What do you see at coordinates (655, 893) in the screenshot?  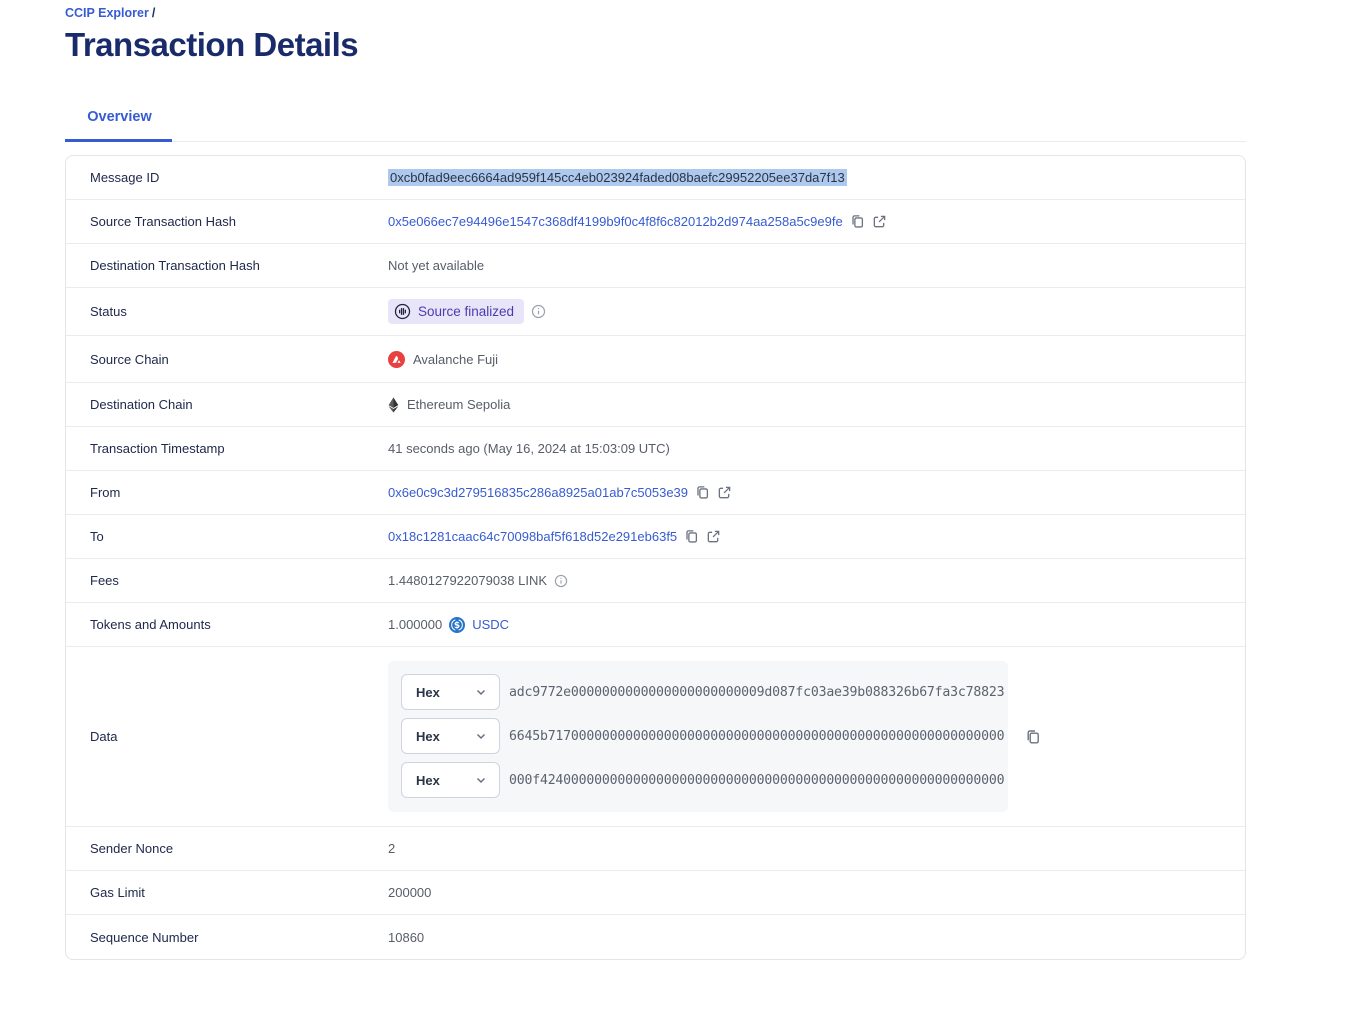 I see `row-gas-limit: Gas Limit 200000` at bounding box center [655, 893].